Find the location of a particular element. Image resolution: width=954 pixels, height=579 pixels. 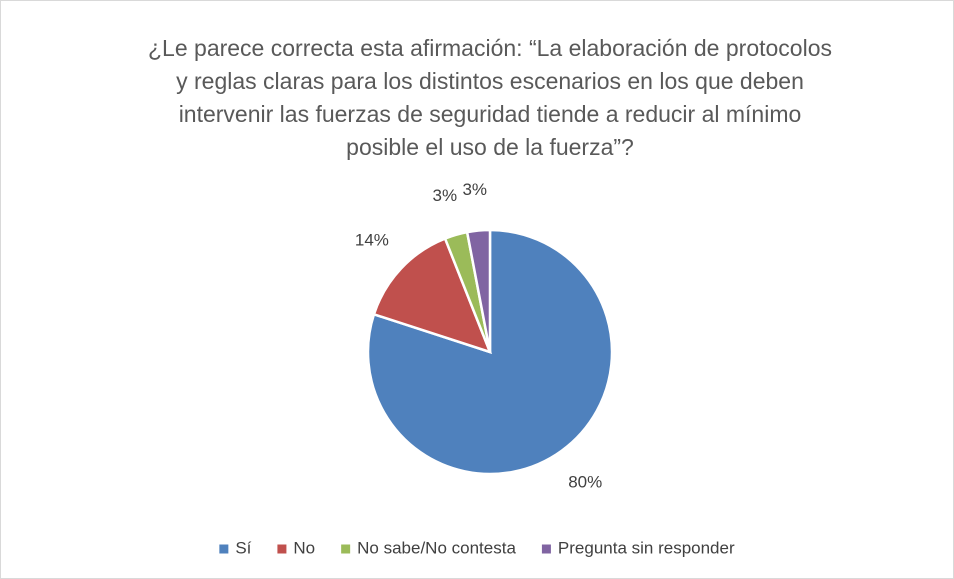

legend-label: No sabe/No contesta is located at coordinates (436, 547).